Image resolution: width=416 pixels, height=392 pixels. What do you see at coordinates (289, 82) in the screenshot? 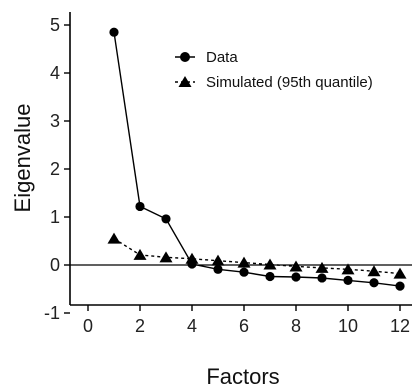
I see `legend-label-simulated: Simulated (95th quantile)` at bounding box center [289, 82].